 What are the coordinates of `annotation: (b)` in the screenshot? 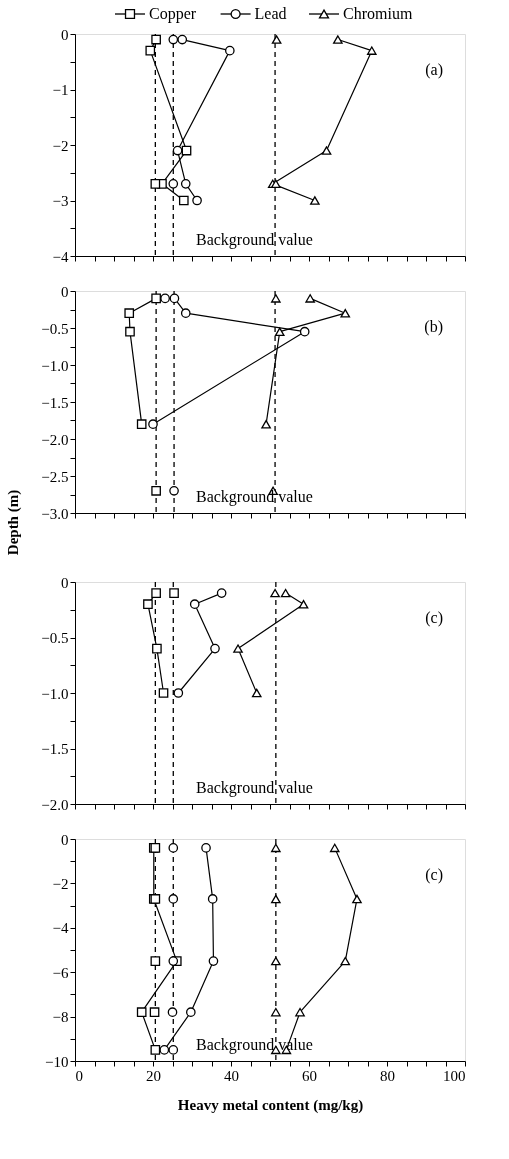 It's located at (433, 327).